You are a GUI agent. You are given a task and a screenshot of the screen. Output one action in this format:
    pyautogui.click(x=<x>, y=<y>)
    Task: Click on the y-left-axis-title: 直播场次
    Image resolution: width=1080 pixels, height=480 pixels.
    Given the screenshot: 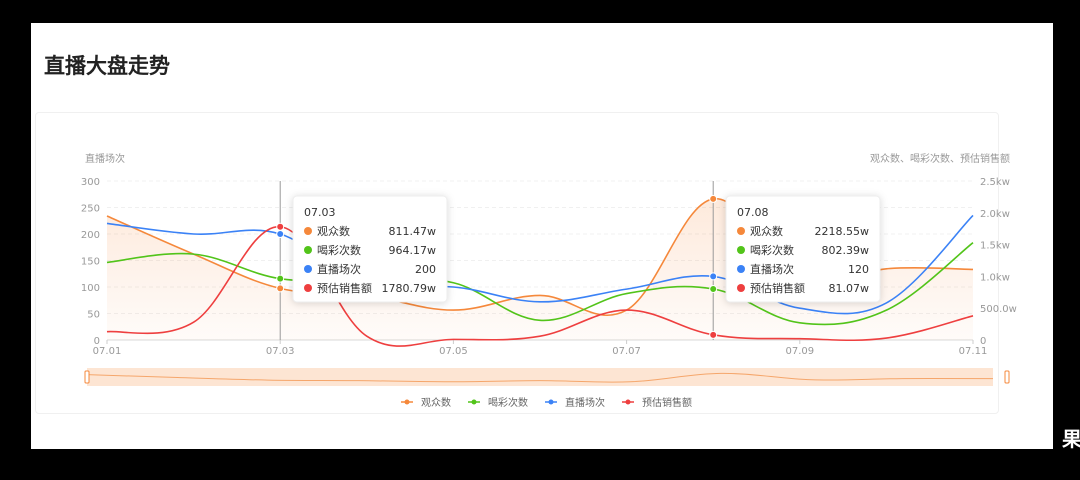 What is the action you would take?
    pyautogui.click(x=105, y=158)
    